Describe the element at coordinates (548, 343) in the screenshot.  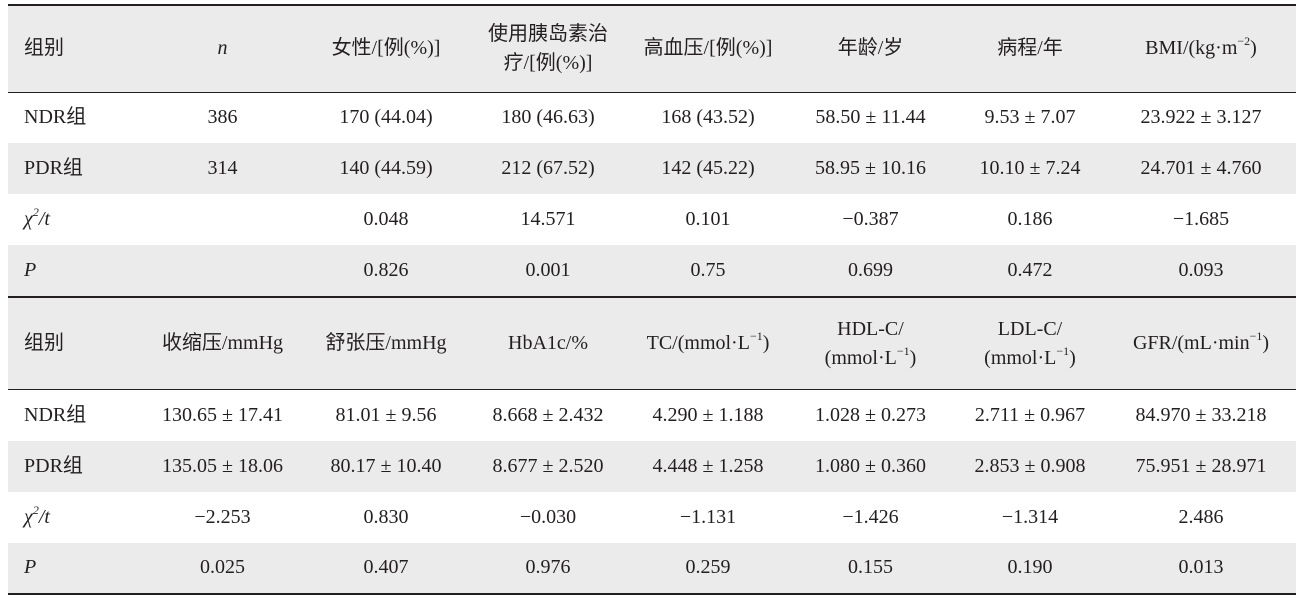
I see `t2-header-hba1c: HbA1c/%` at that location.